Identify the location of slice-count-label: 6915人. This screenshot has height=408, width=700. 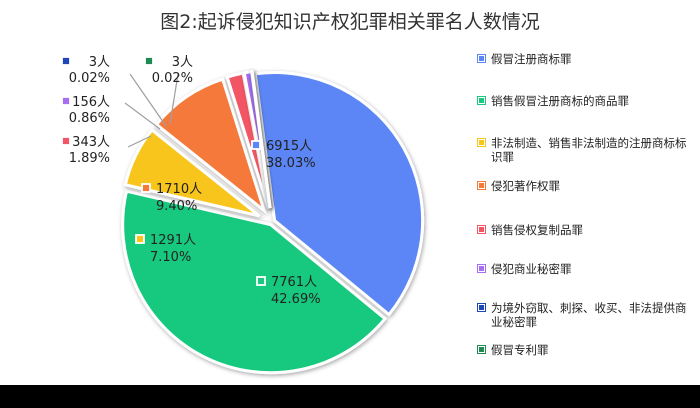
(289, 146).